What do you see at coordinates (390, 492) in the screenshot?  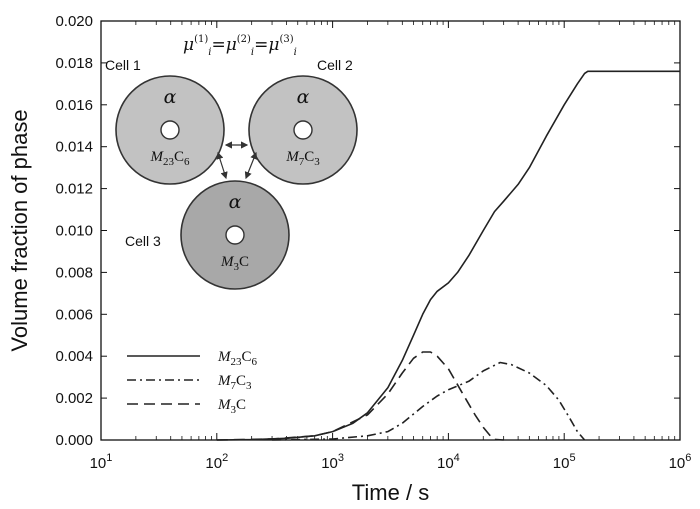 I see `x-axis-title: Time / s` at bounding box center [390, 492].